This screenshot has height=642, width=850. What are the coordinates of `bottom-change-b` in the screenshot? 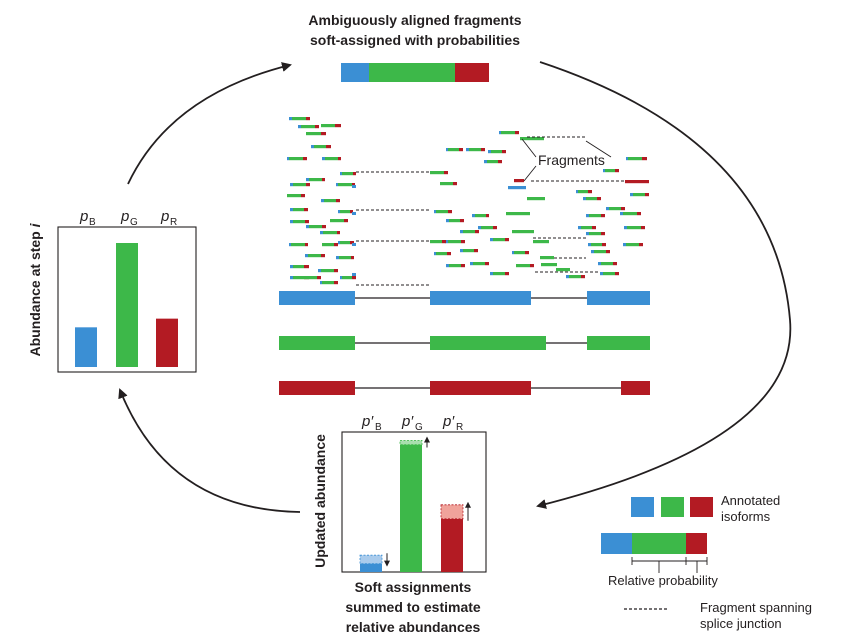 It's located at (371, 559).